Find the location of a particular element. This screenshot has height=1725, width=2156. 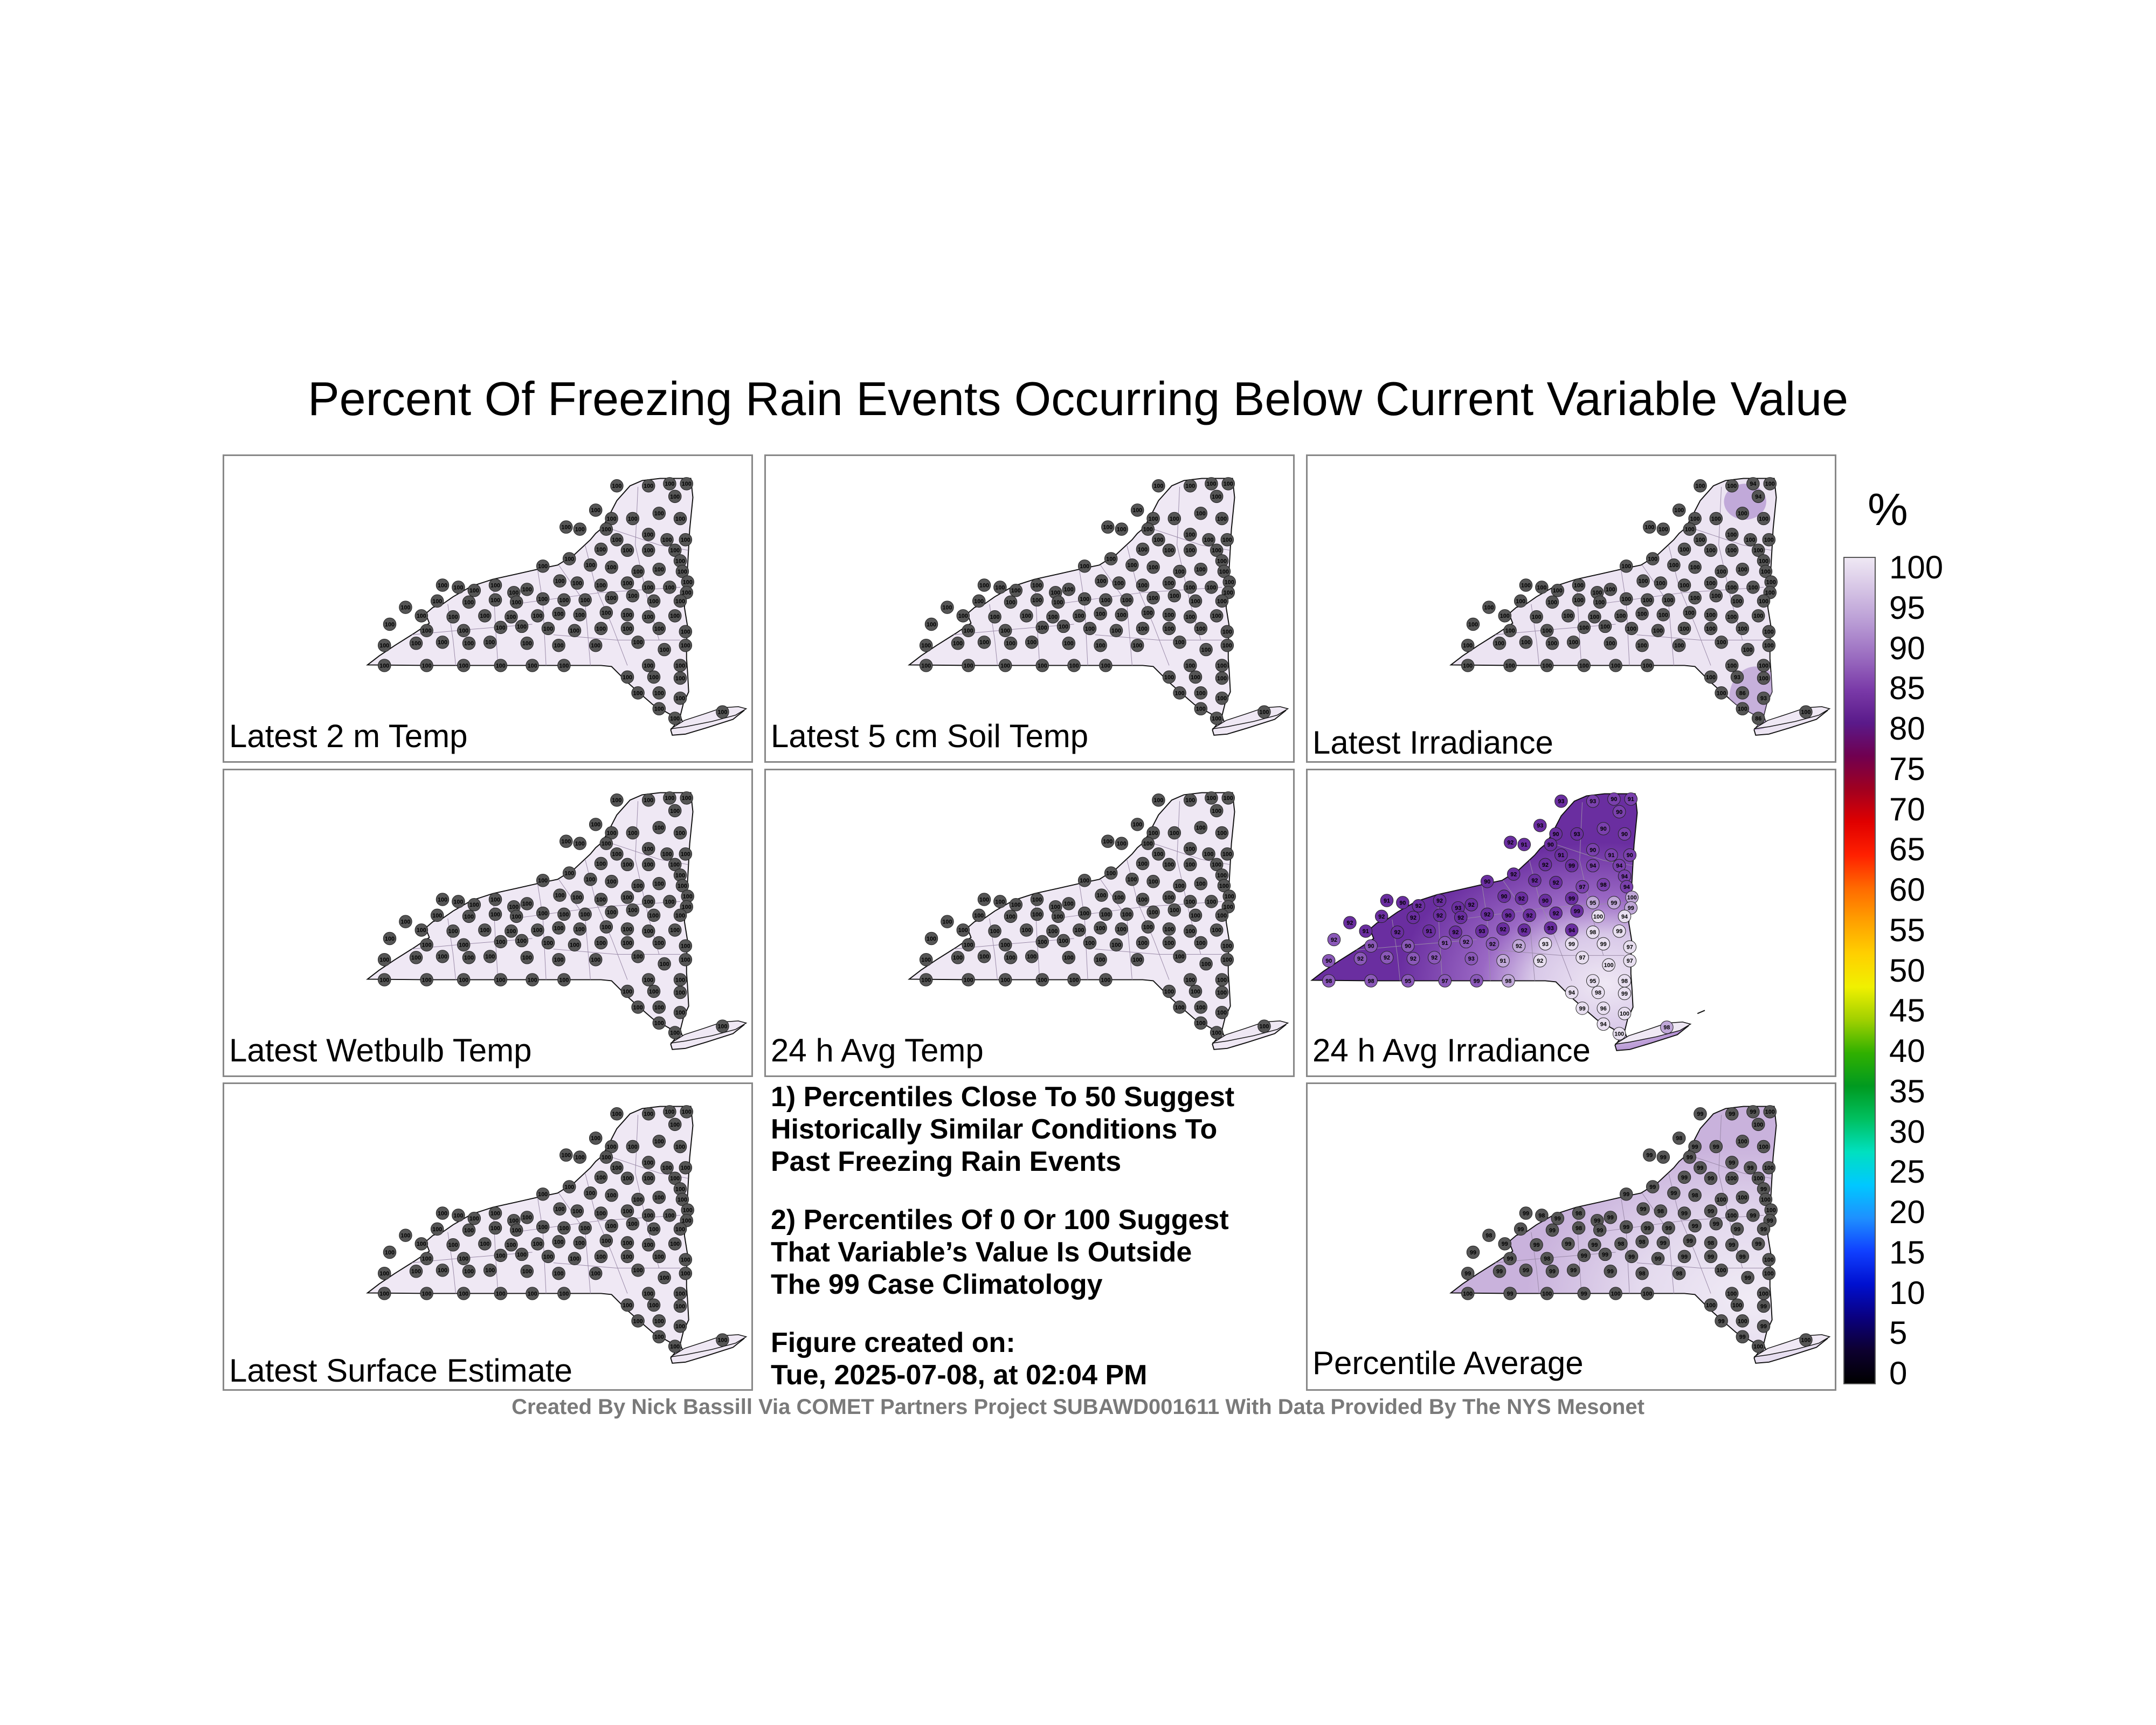

station-value: 93 is located at coordinates (1577, 834).